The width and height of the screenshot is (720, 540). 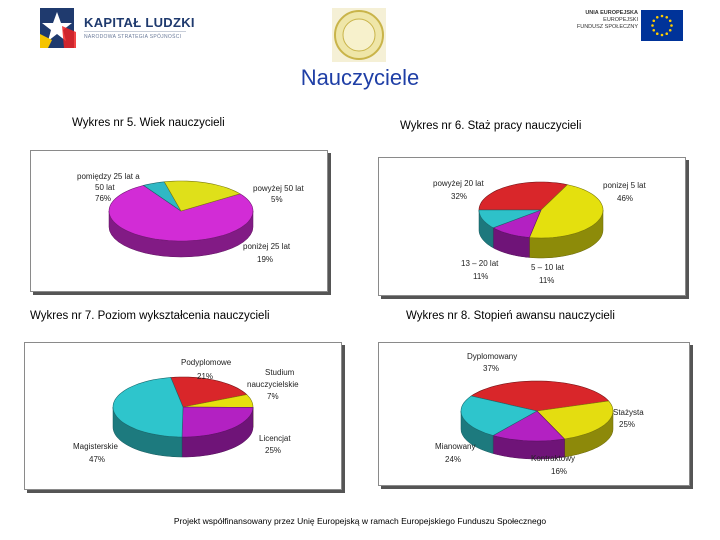 What do you see at coordinates (273, 396) in the screenshot?
I see `label-line: 7%` at bounding box center [273, 396].